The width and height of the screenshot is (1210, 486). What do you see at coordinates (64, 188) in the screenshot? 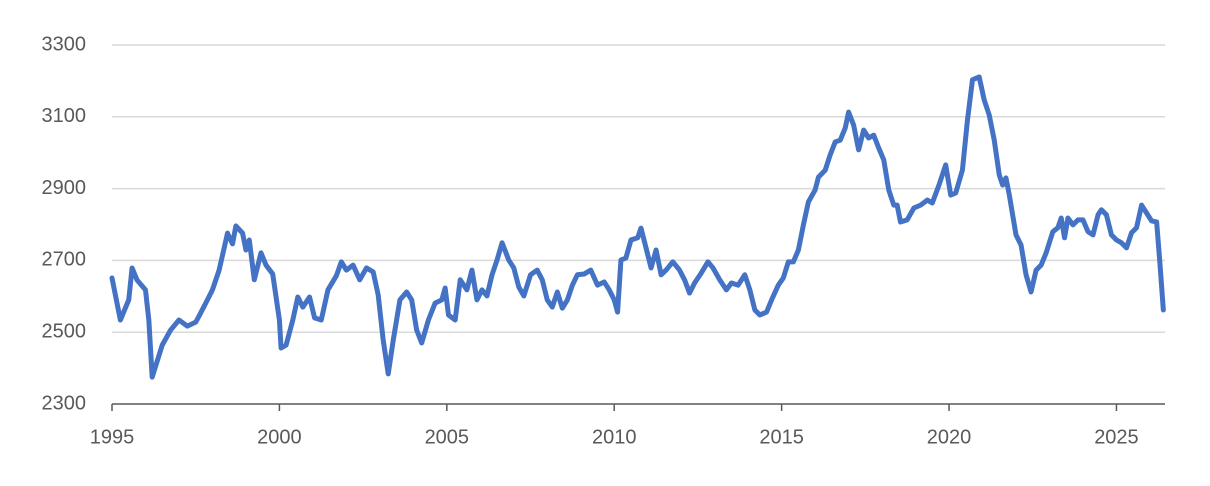
I see `y-tick-label: 2900` at bounding box center [64, 188].